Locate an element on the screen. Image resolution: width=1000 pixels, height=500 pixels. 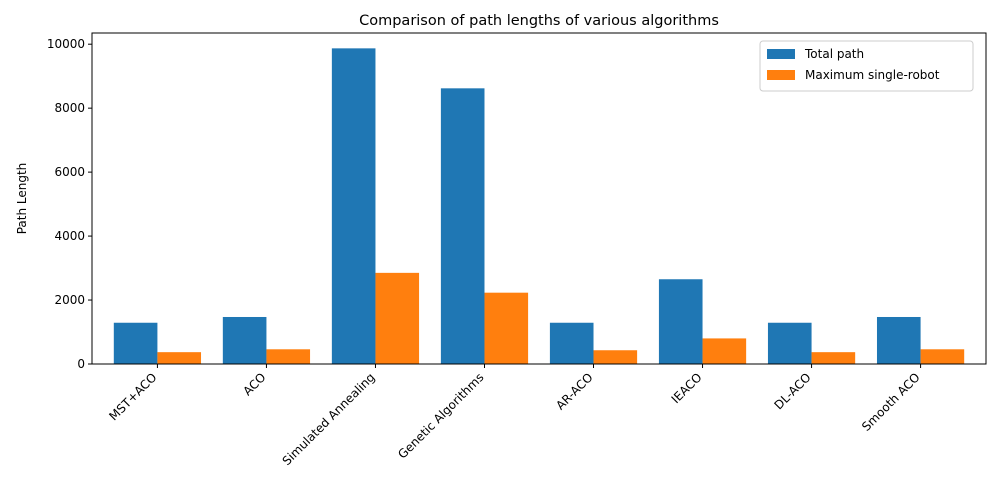
y-tick-label: 10000 is located at coordinates (66, 44).